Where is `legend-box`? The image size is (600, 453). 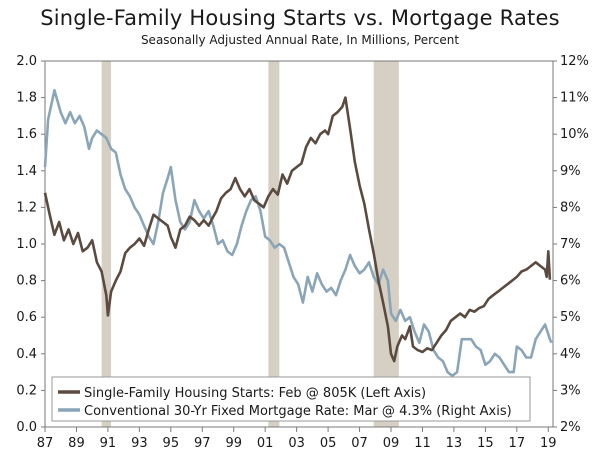
legend-box is located at coordinates (291, 399).